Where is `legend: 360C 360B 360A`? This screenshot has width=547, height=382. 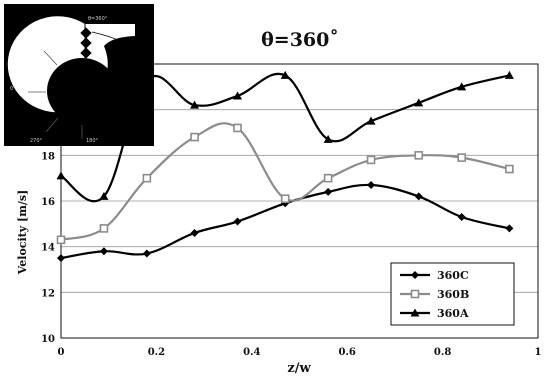 legend: 360C 360B 360A is located at coordinates (452, 294).